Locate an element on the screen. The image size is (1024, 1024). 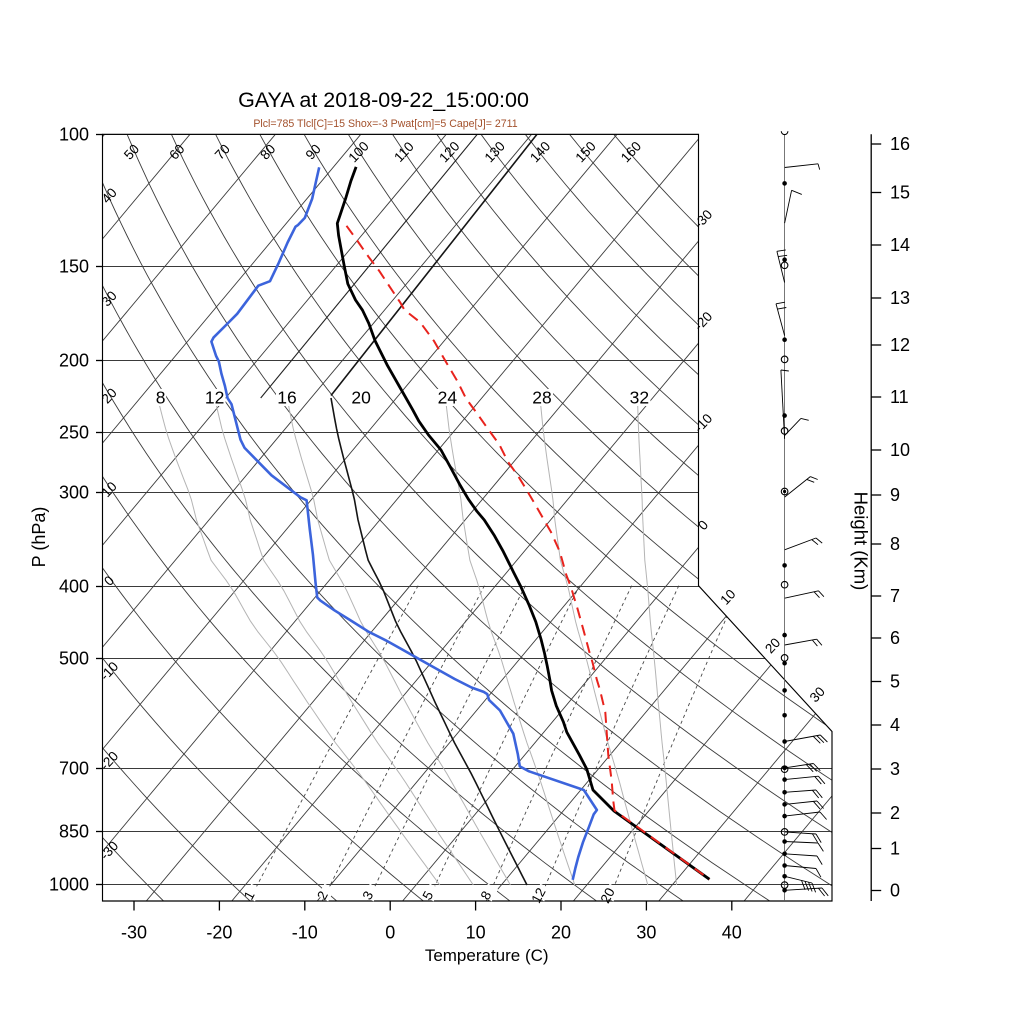
svg-text: 28 is located at coordinates (541, 398).